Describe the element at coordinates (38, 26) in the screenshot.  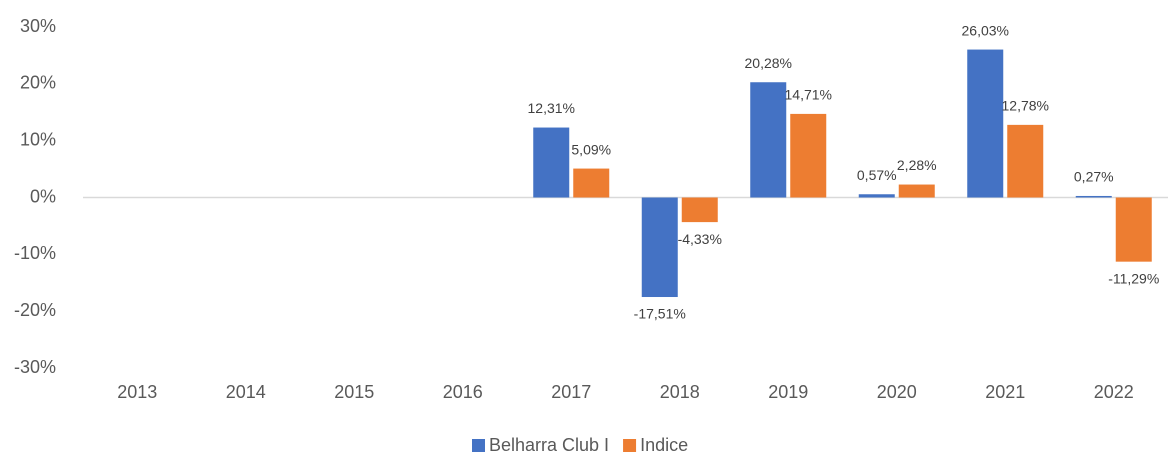
I see `y-tick-label: 30%` at that location.